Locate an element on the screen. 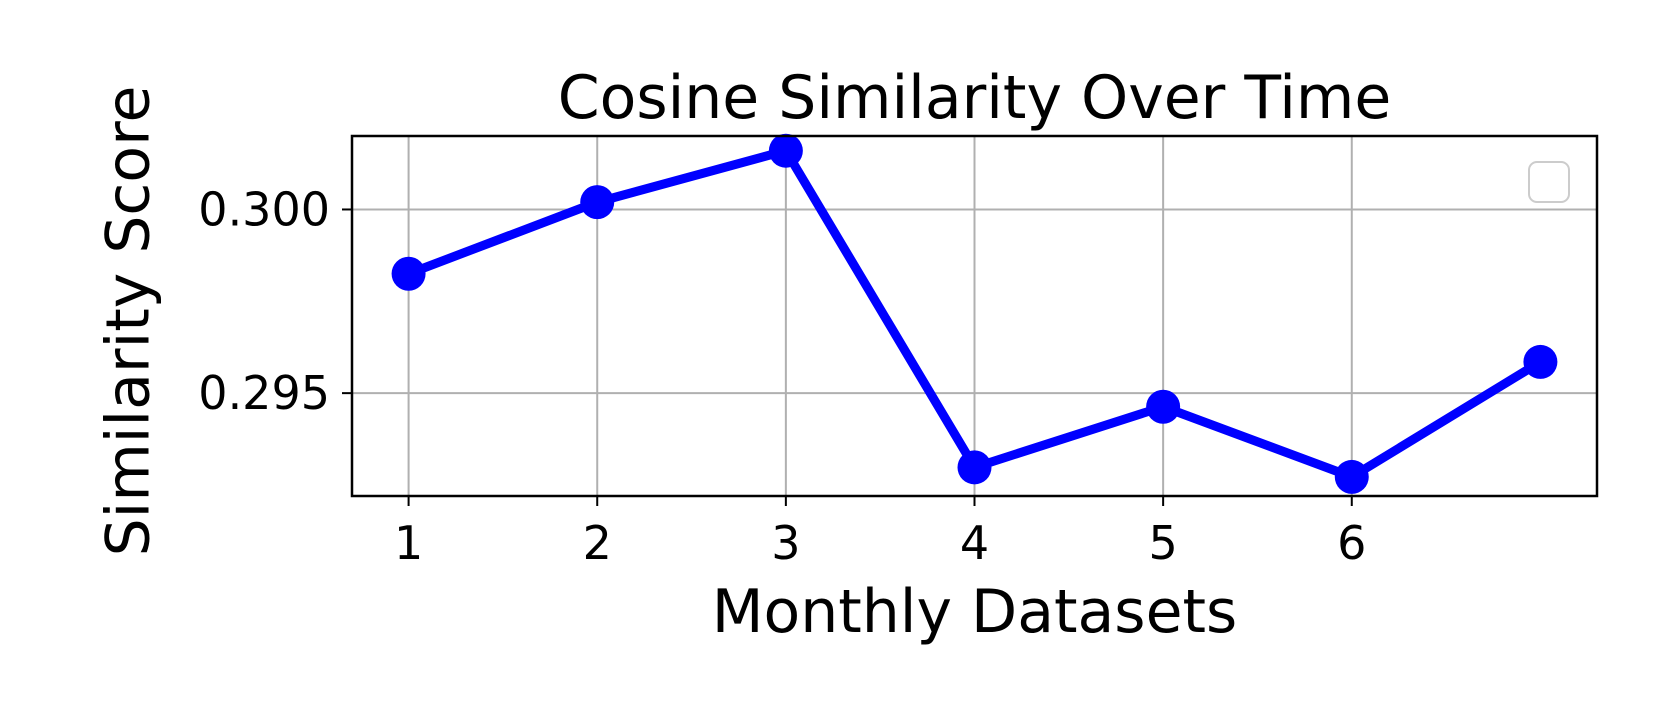  y-tick-label: 0.295 is located at coordinates (264, 393).